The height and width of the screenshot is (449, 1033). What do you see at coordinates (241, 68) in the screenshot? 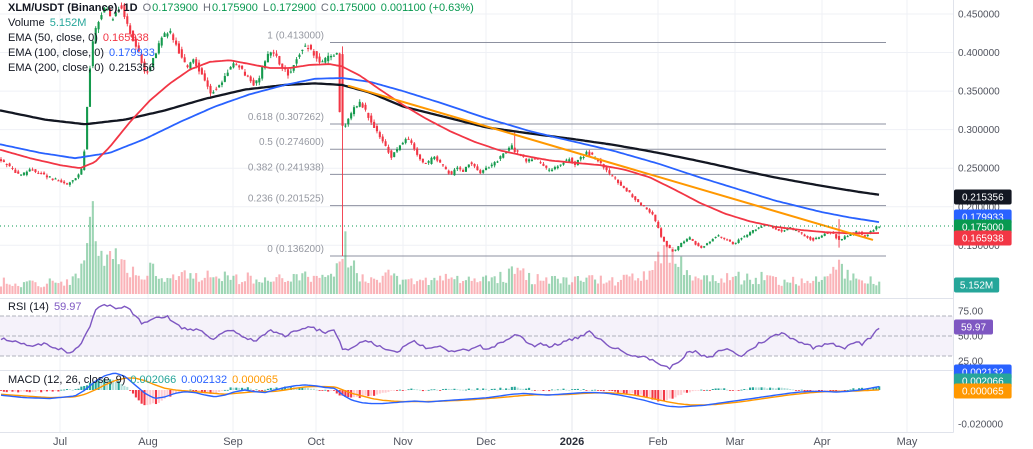
I see `ema200-legend-row: EMA (200, close, 0) 0.215356` at bounding box center [241, 68].